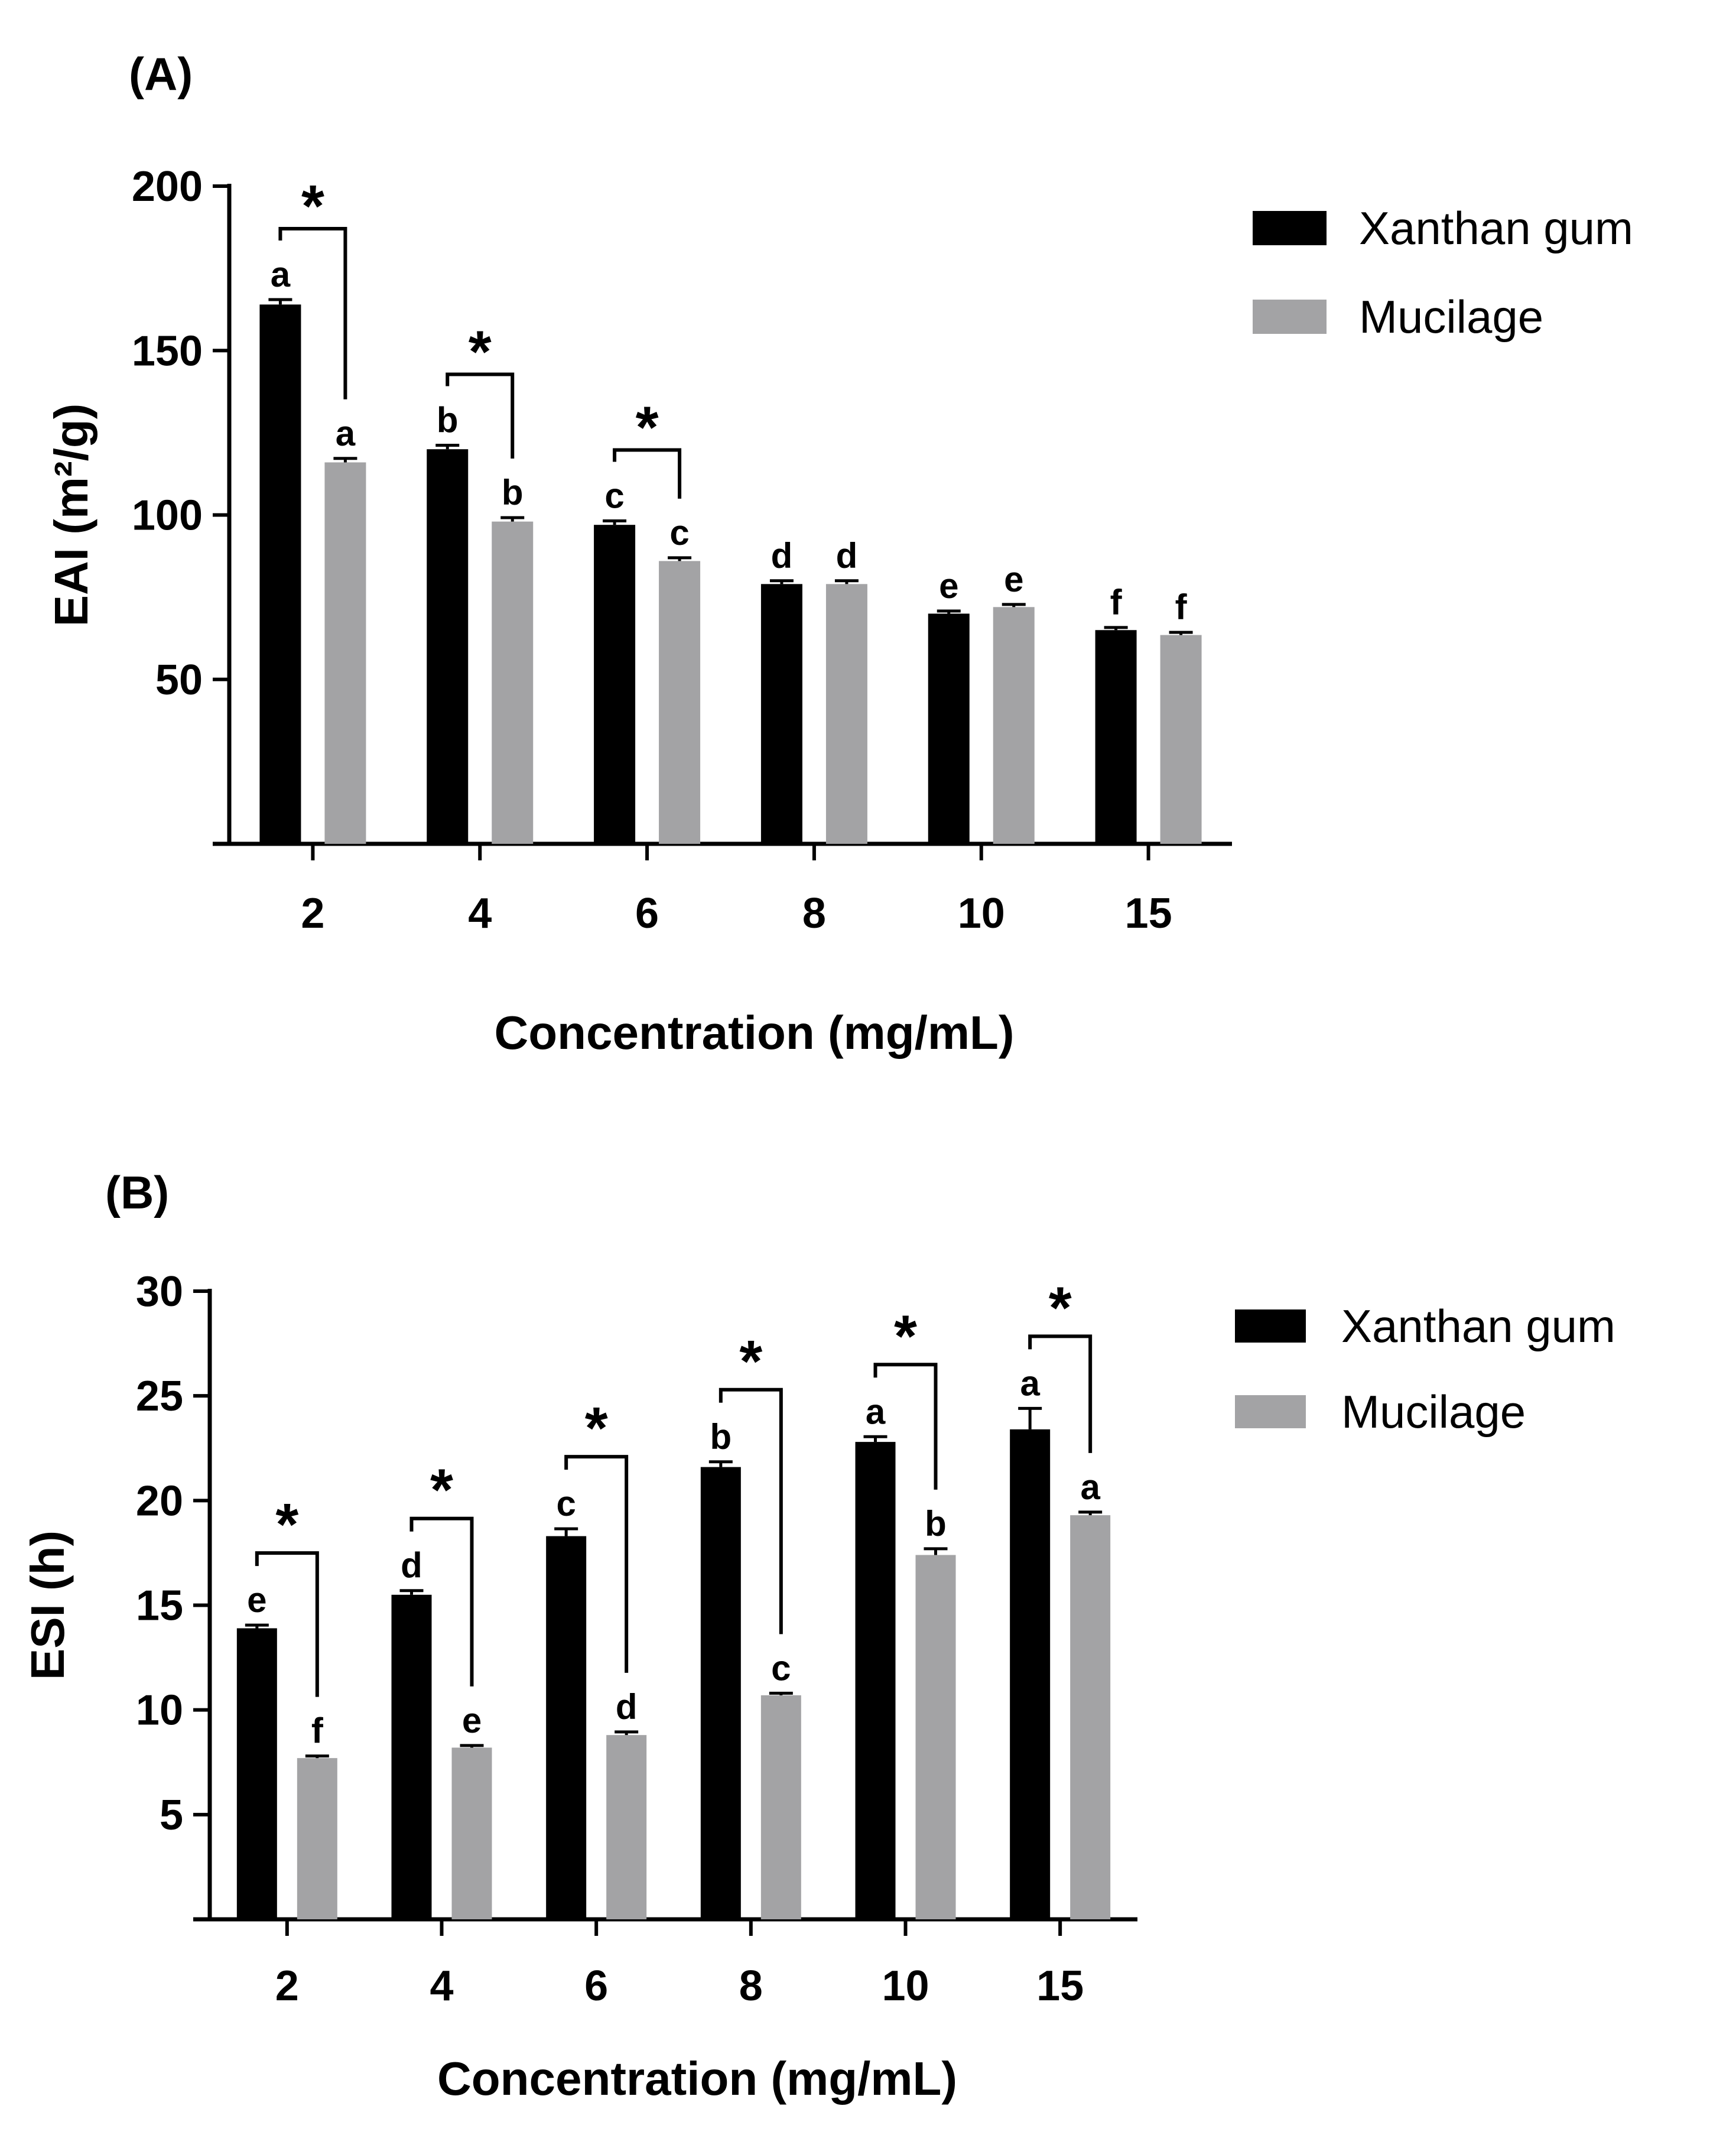 This screenshot has width=1736, height=2148. What do you see at coordinates (171, 1815) in the screenshot?
I see `y-tick-label: 5` at bounding box center [171, 1815].